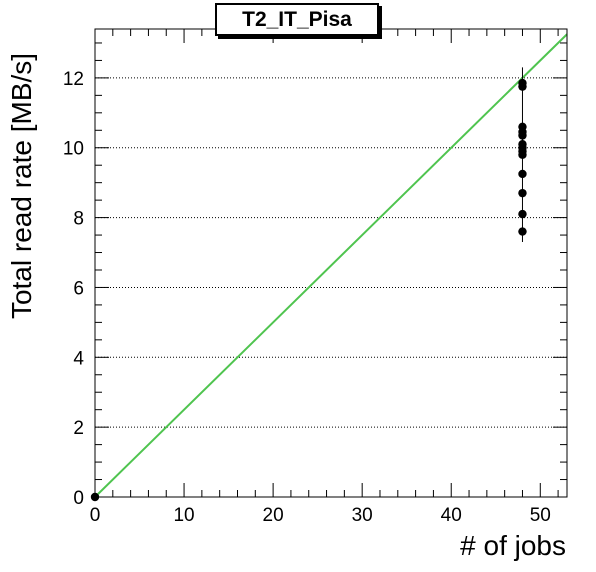  What do you see at coordinates (78, 498) in the screenshot?
I see `y-tick-label-0: 0` at bounding box center [78, 498].